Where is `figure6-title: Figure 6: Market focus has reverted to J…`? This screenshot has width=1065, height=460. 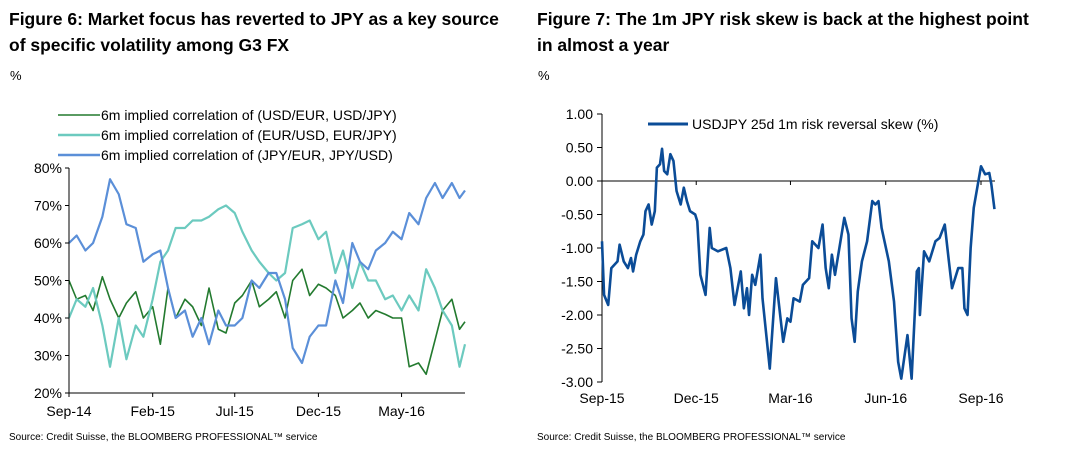
figure6-title: Figure 6: Market focus has reverted to J… is located at coordinates (254, 32).